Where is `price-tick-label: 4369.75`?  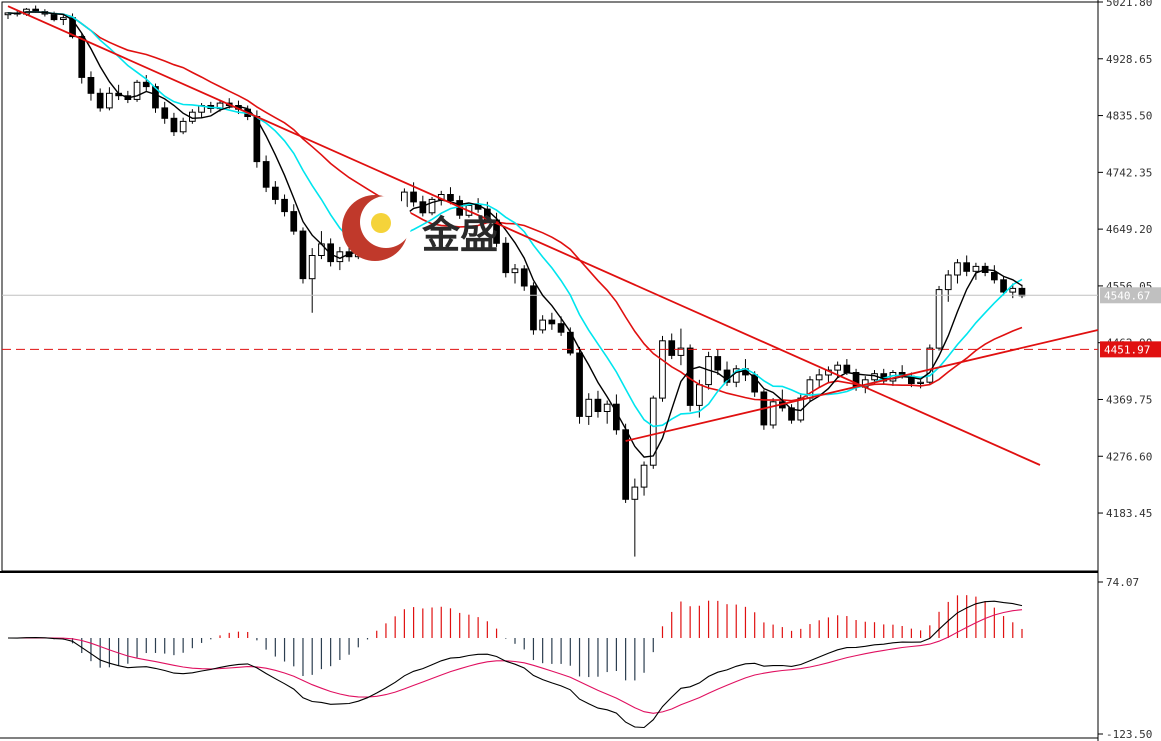
price-tick-label: 4369.75 is located at coordinates (1129, 399).